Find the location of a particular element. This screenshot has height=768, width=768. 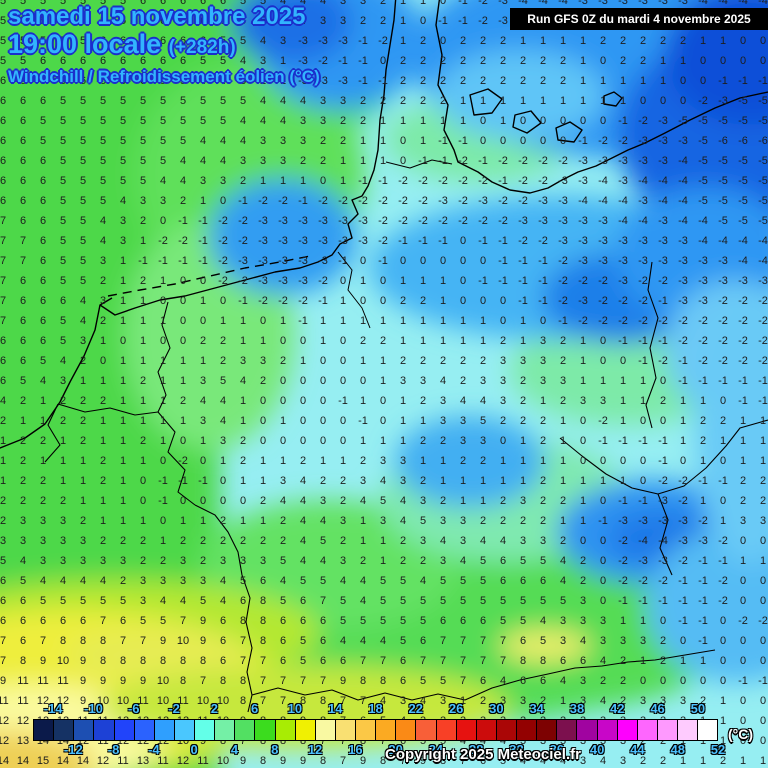

grid-value: 9 is located at coordinates (83, 701).